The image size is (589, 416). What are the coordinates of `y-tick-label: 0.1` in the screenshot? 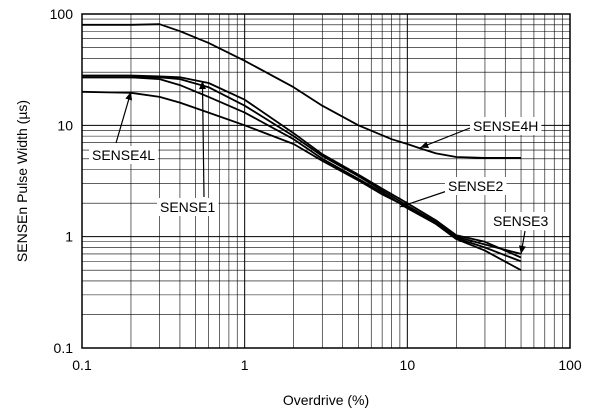 It's located at (64, 348).